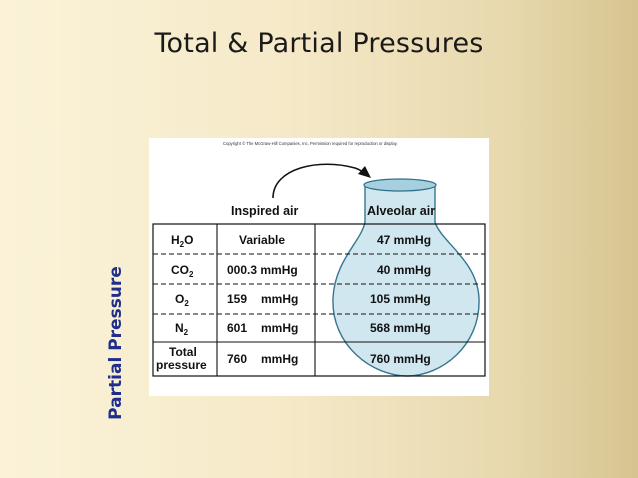 Image resolution: width=638 pixels, height=478 pixels. I want to click on header-alveolar: Alveolar air, so click(401, 211).